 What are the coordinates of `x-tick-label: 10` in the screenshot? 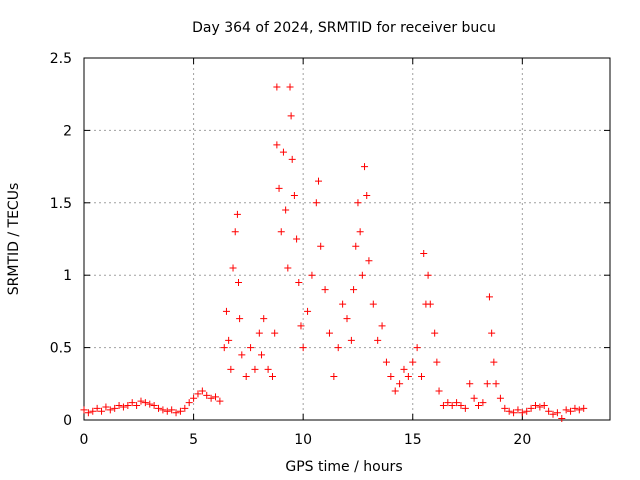 It's located at (303, 440).